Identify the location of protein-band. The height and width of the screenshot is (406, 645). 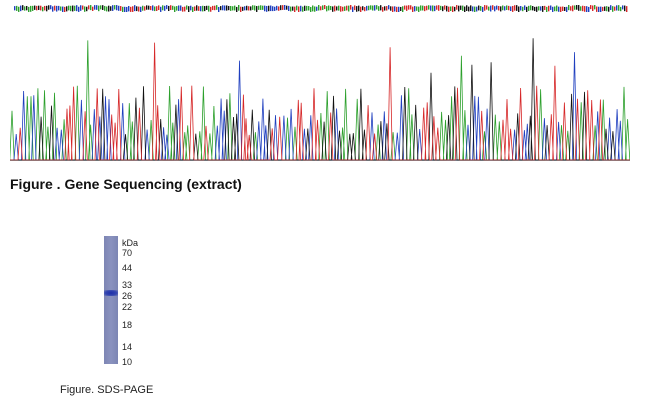
(111, 293).